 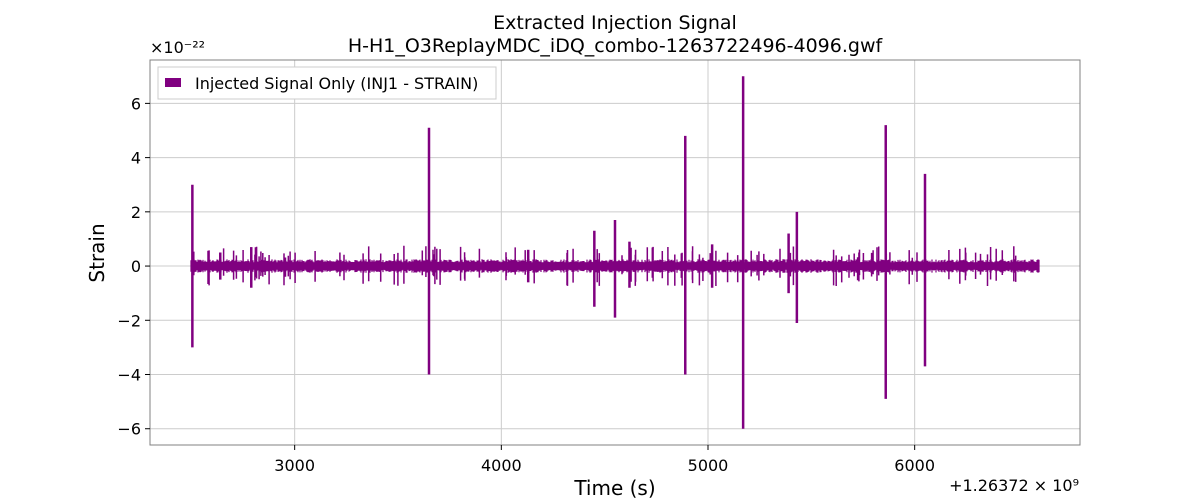 What do you see at coordinates (294, 465) in the screenshot?
I see `x-tick-label: 3000` at bounding box center [294, 465].